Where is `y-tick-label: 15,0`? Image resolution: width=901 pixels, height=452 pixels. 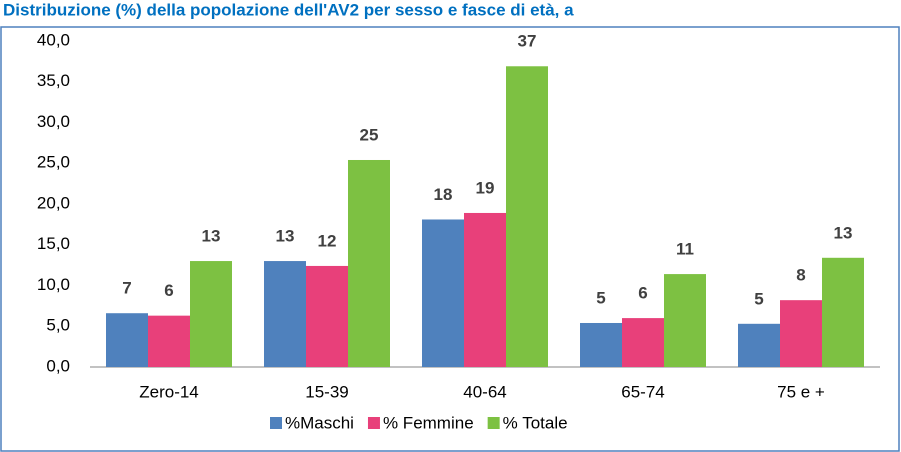 y-tick-label: 15,0 is located at coordinates (53, 243).